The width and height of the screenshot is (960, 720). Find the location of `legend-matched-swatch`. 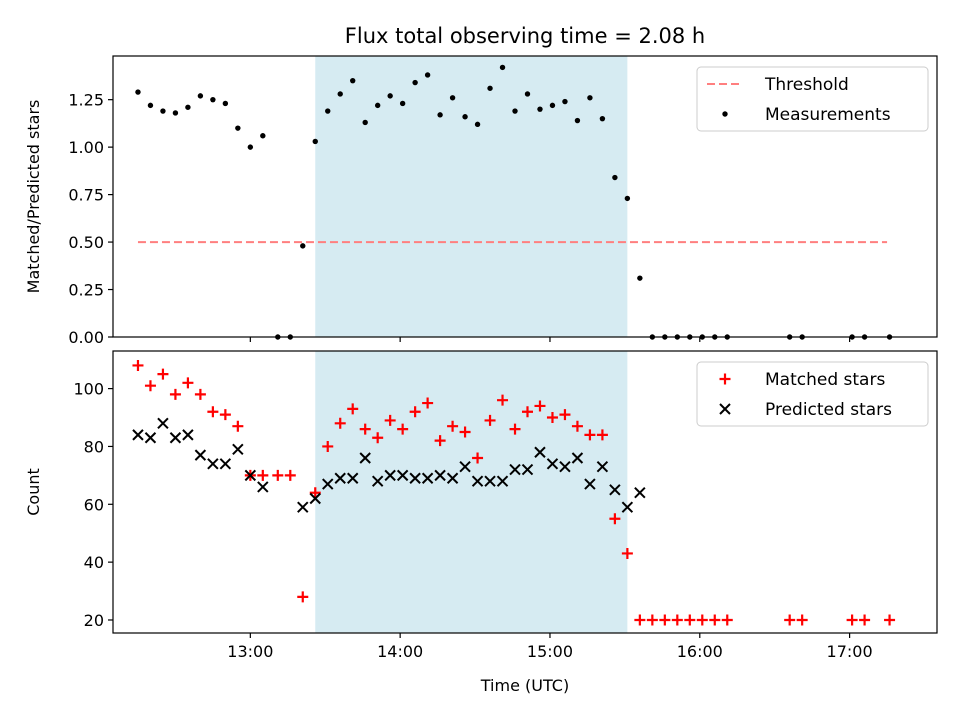

legend-matched-swatch is located at coordinates (725, 379).